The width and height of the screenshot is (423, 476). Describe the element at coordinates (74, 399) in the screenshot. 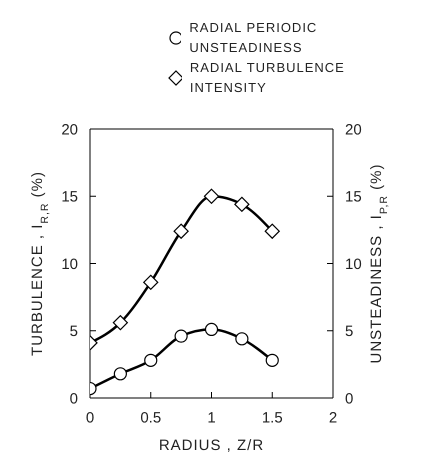

I see `y-tick-label: 0` at that location.